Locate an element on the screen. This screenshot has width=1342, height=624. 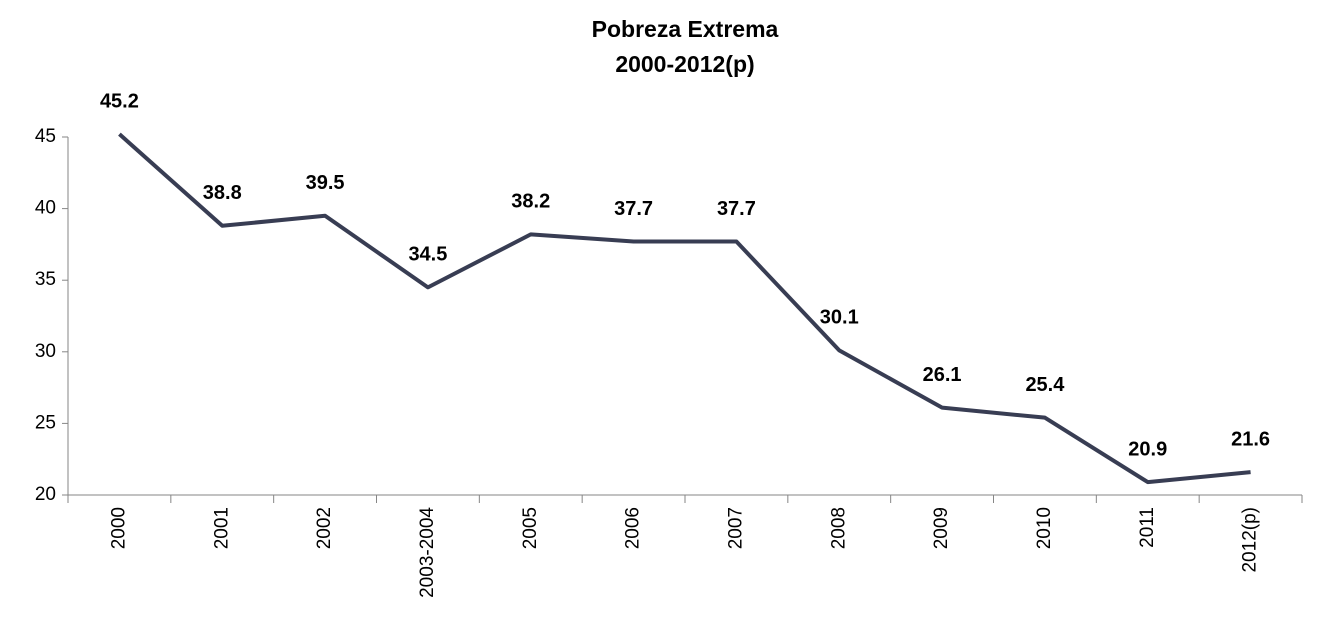
x-tick-label: 2006 is located at coordinates (633, 528).